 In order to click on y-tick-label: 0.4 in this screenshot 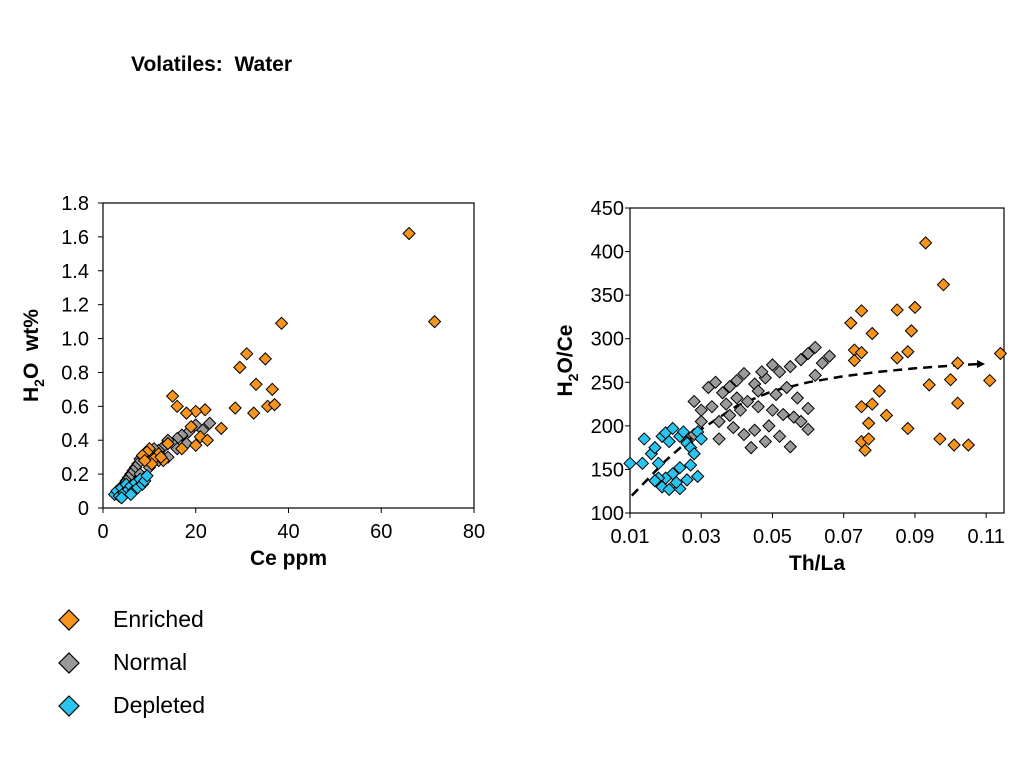, I will do `click(75, 441)`.